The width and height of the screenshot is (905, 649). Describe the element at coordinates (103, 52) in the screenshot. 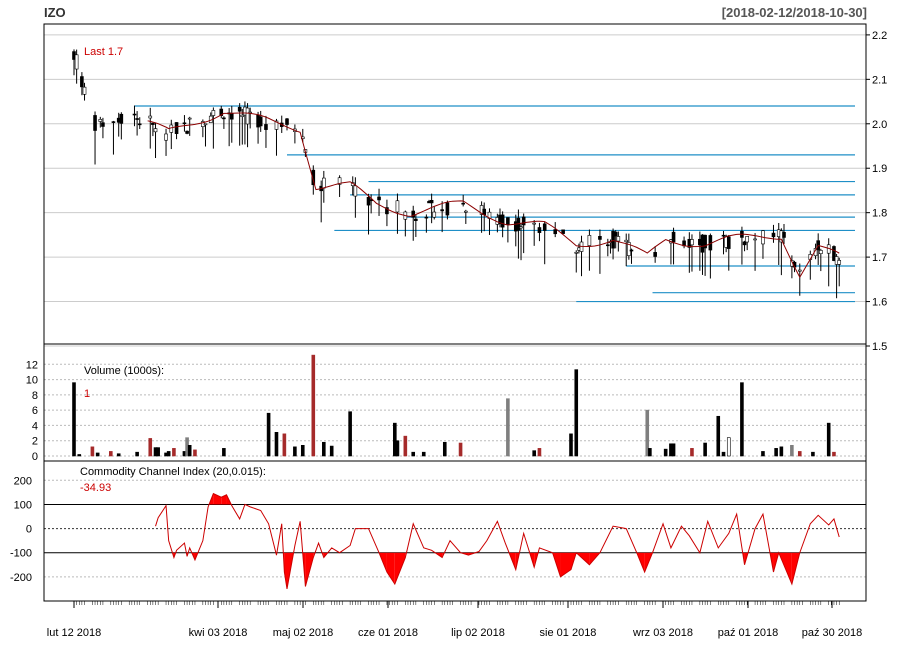

I see `last-price-label: Last 1.7` at that location.